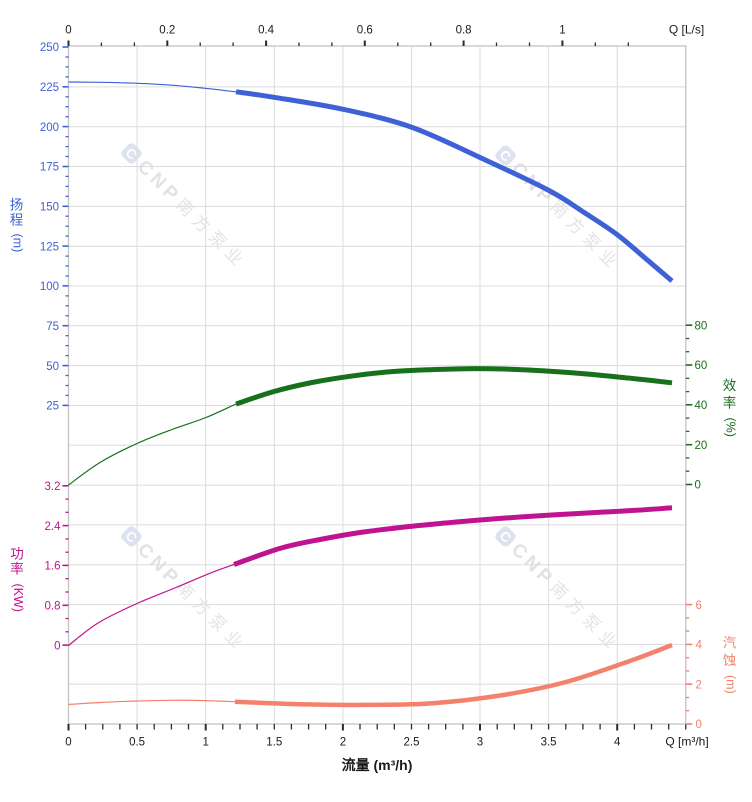  What do you see at coordinates (52, 407) in the screenshot?
I see `svg-text: 25` at bounding box center [52, 407].